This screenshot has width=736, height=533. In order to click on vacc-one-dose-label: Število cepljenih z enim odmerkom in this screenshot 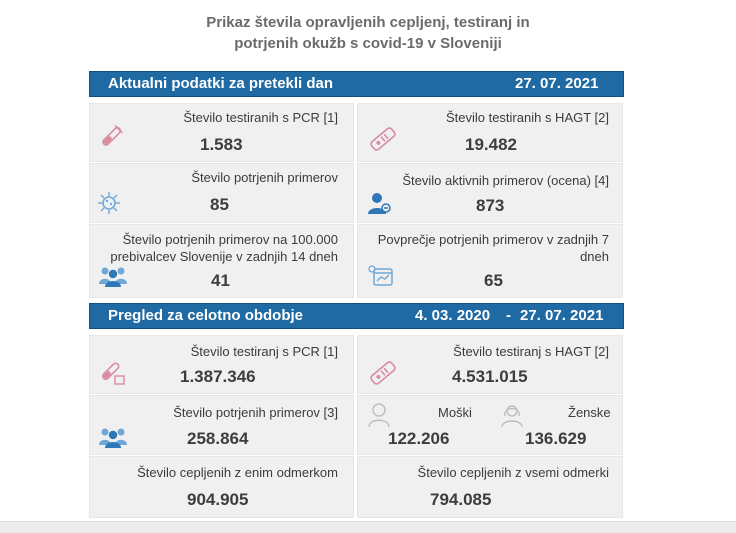, I will do `click(237, 472)`.